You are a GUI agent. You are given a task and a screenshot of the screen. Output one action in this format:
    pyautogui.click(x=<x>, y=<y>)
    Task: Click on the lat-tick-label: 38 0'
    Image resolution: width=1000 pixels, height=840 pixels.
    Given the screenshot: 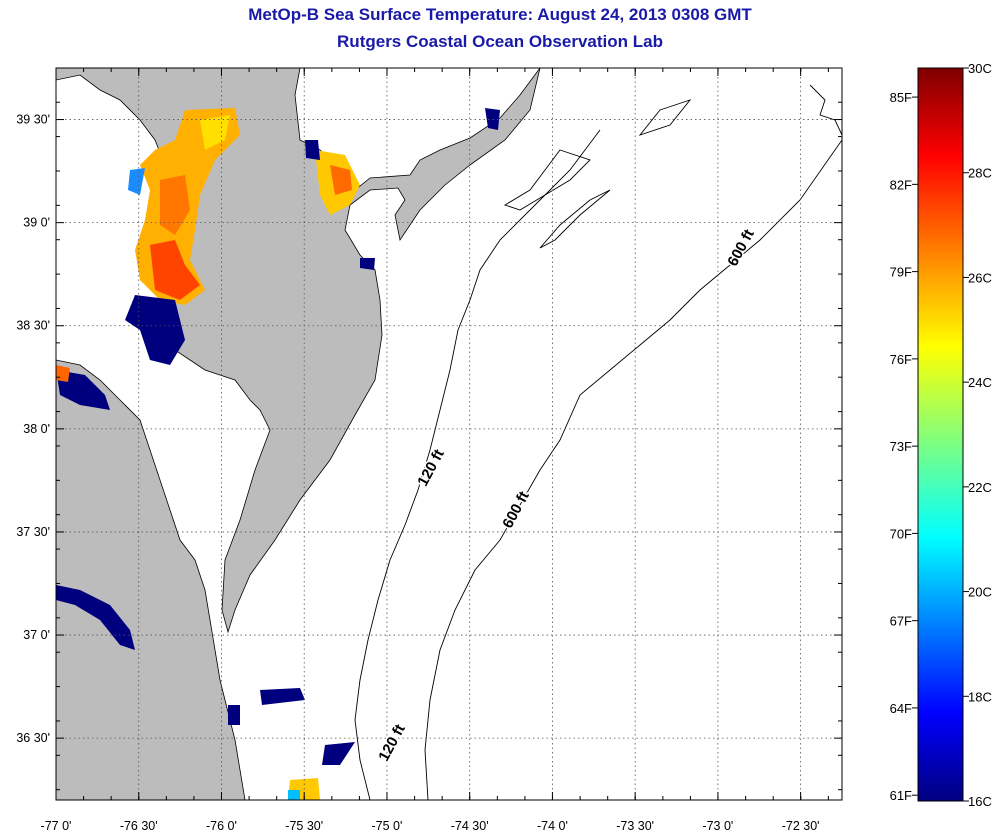 What is the action you would take?
    pyautogui.click(x=36, y=429)
    